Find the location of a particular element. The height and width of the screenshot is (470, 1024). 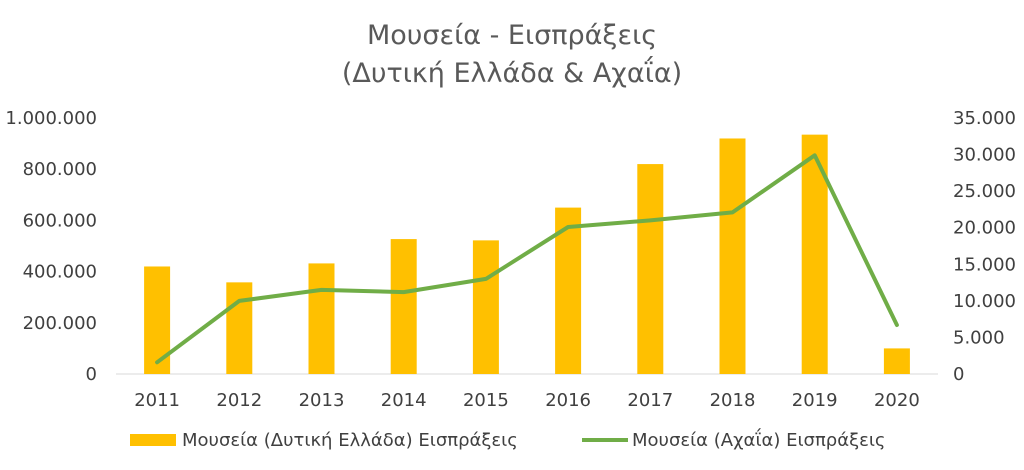

y-right-tick-label: 0 is located at coordinates (958, 374).